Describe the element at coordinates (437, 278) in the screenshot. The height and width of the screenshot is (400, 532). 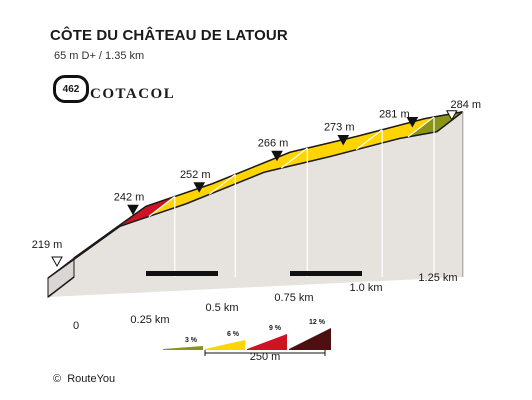
I see `x-tick-label: 1.25 km` at that location.